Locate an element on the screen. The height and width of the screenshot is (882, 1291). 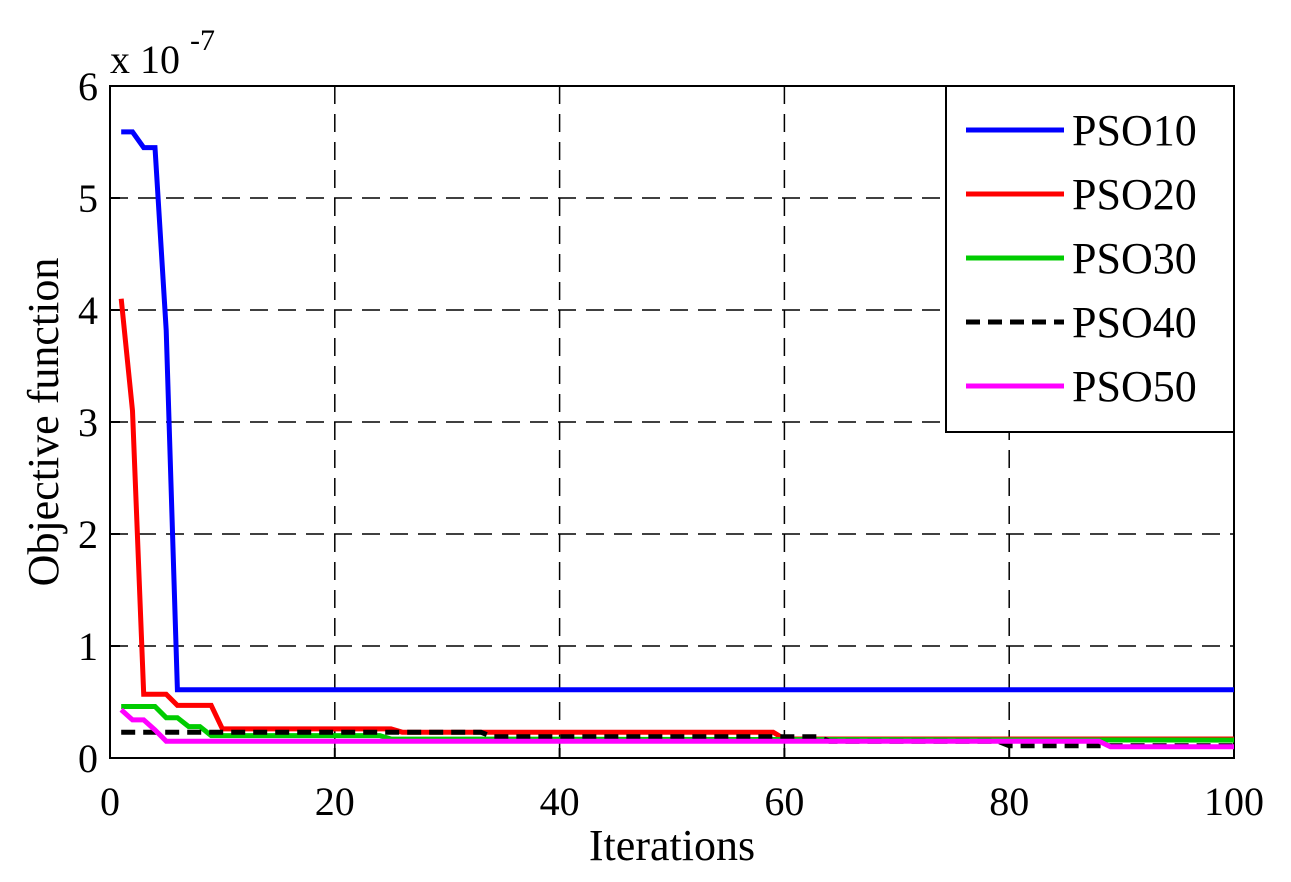
legend-label: PSO40 is located at coordinates (1134, 322).